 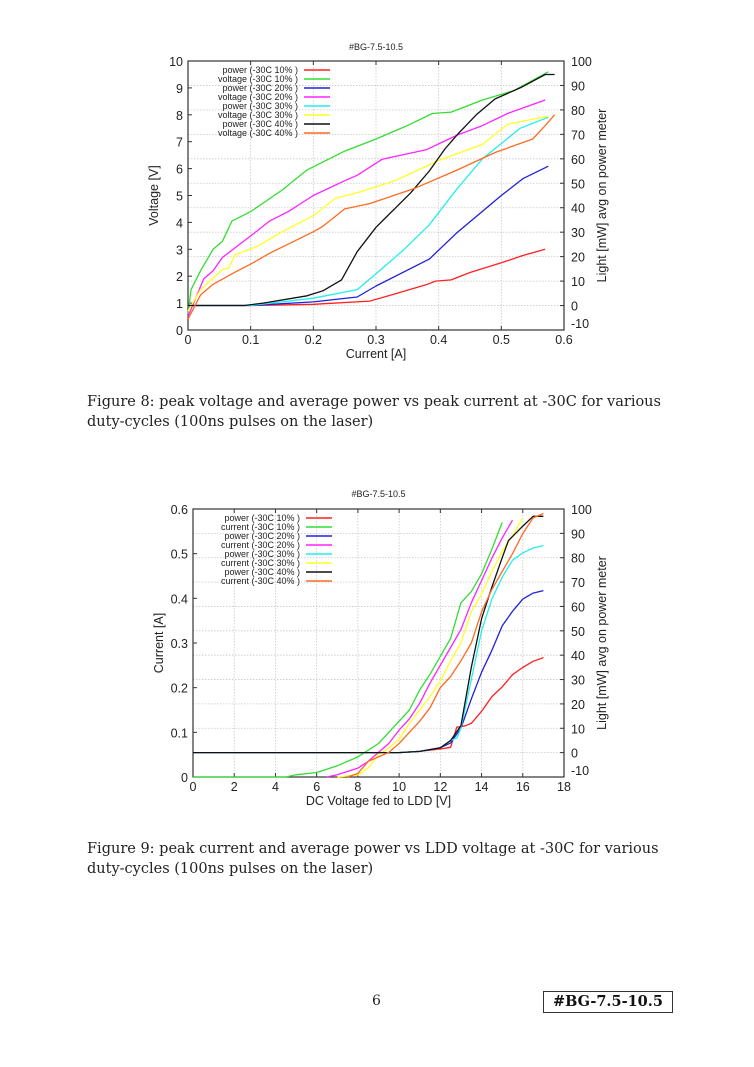 What do you see at coordinates (378, 801) in the screenshot?
I see `x-axis-label: DC Voltage fed to LDD [V]` at bounding box center [378, 801].